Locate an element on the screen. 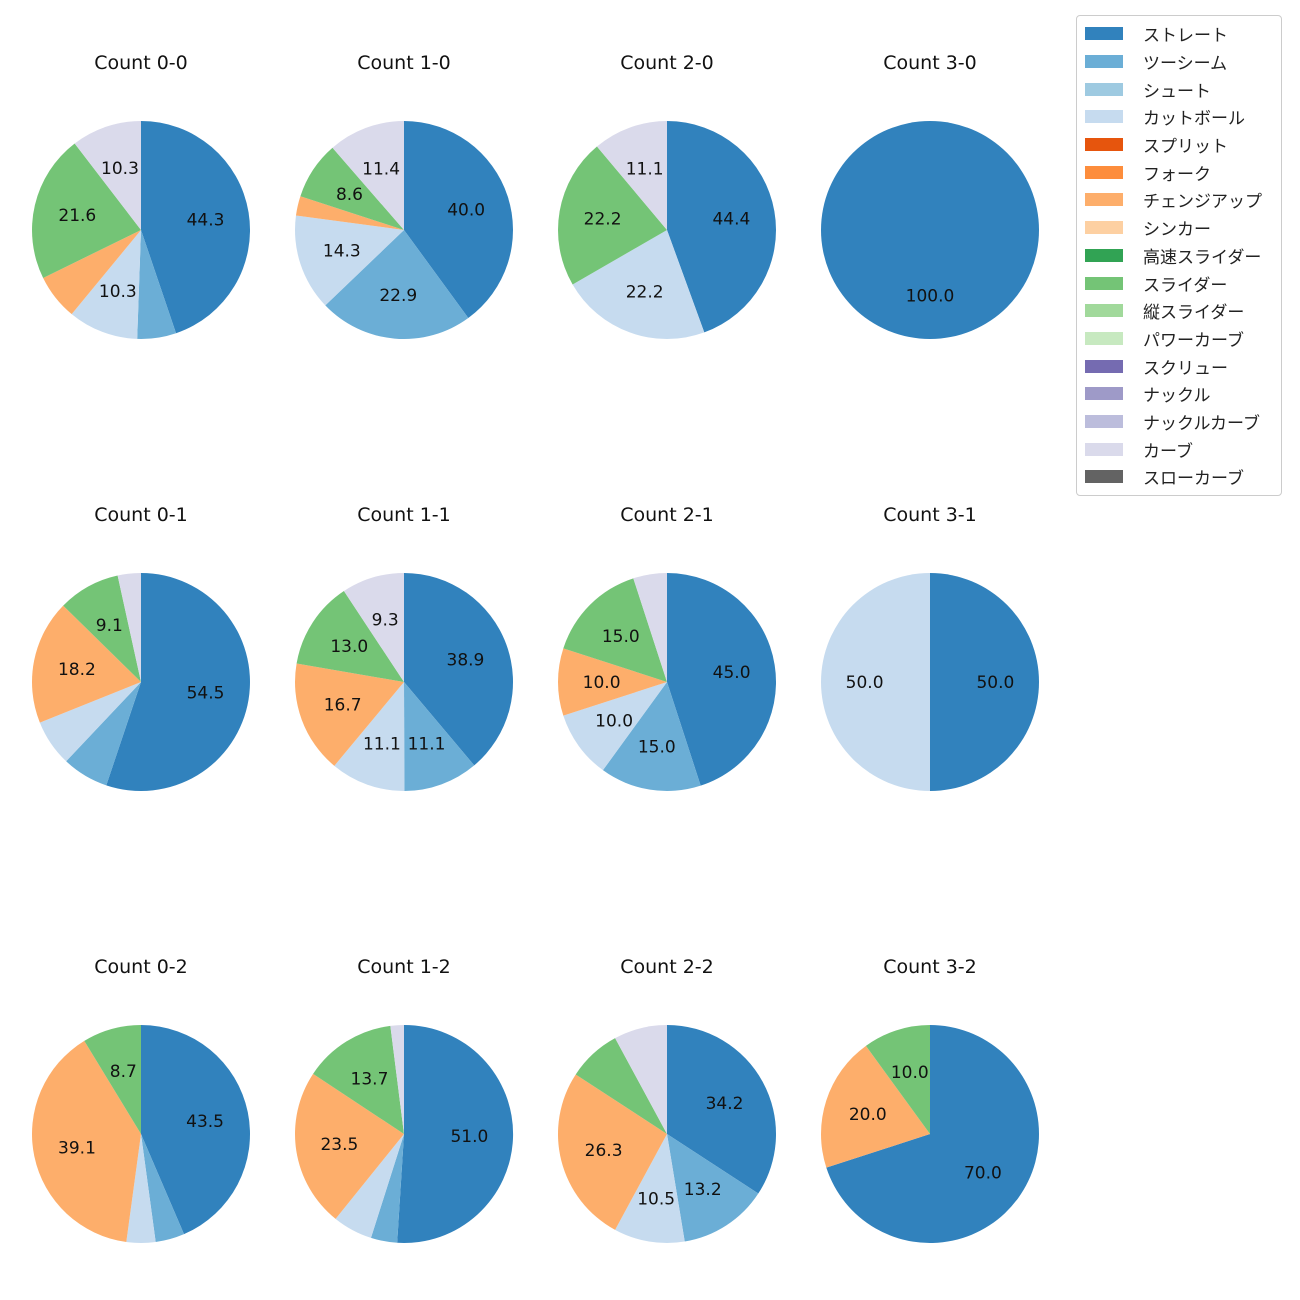  slice-value-label: 45.0 is located at coordinates (732, 673).